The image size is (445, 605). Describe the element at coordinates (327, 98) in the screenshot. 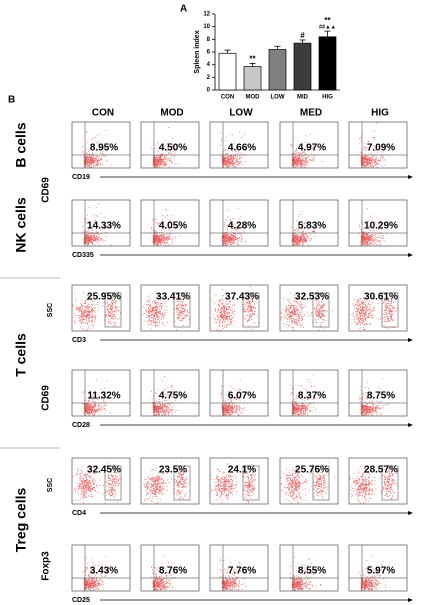

I see `x-tick-label: HIG` at that location.